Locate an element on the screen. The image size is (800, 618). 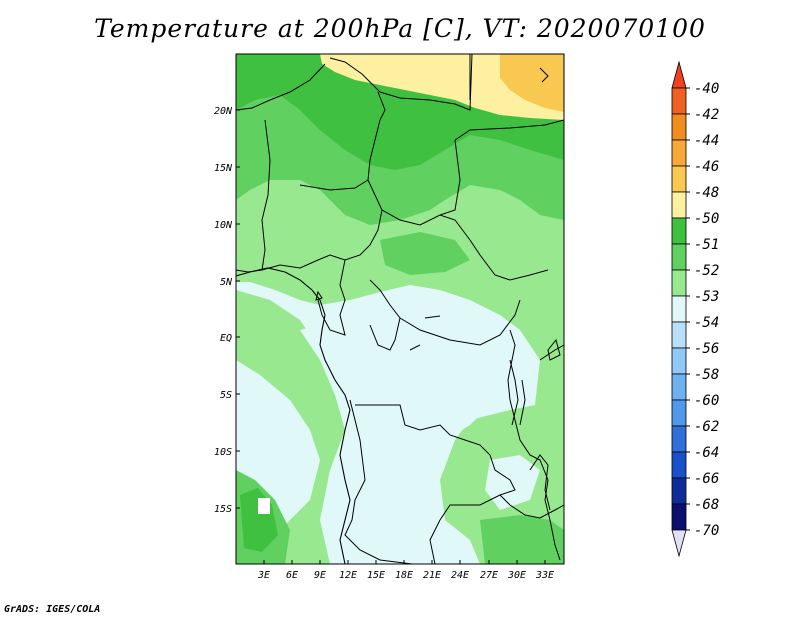
lat-label: 15N is located at coordinates (223, 168).